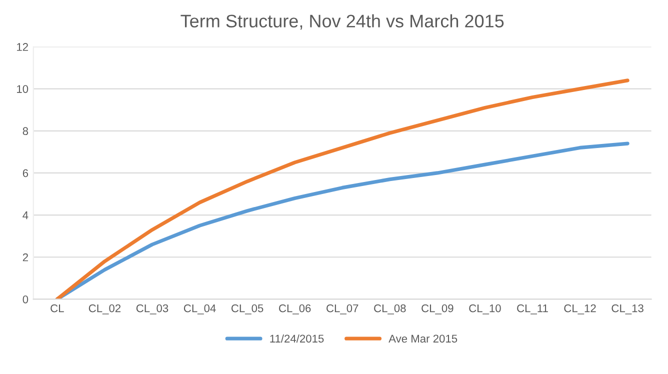 Image resolution: width=668 pixels, height=374 pixels. Describe the element at coordinates (22, 89) in the screenshot. I see `y-tick-label: 10` at that location.